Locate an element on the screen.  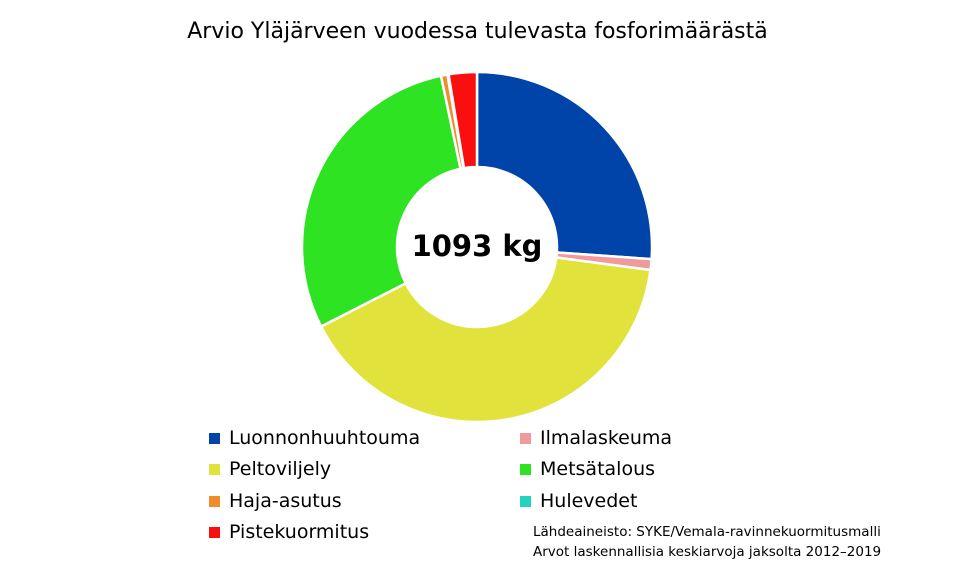
legend-label: Haja-asutus is located at coordinates (285, 501).